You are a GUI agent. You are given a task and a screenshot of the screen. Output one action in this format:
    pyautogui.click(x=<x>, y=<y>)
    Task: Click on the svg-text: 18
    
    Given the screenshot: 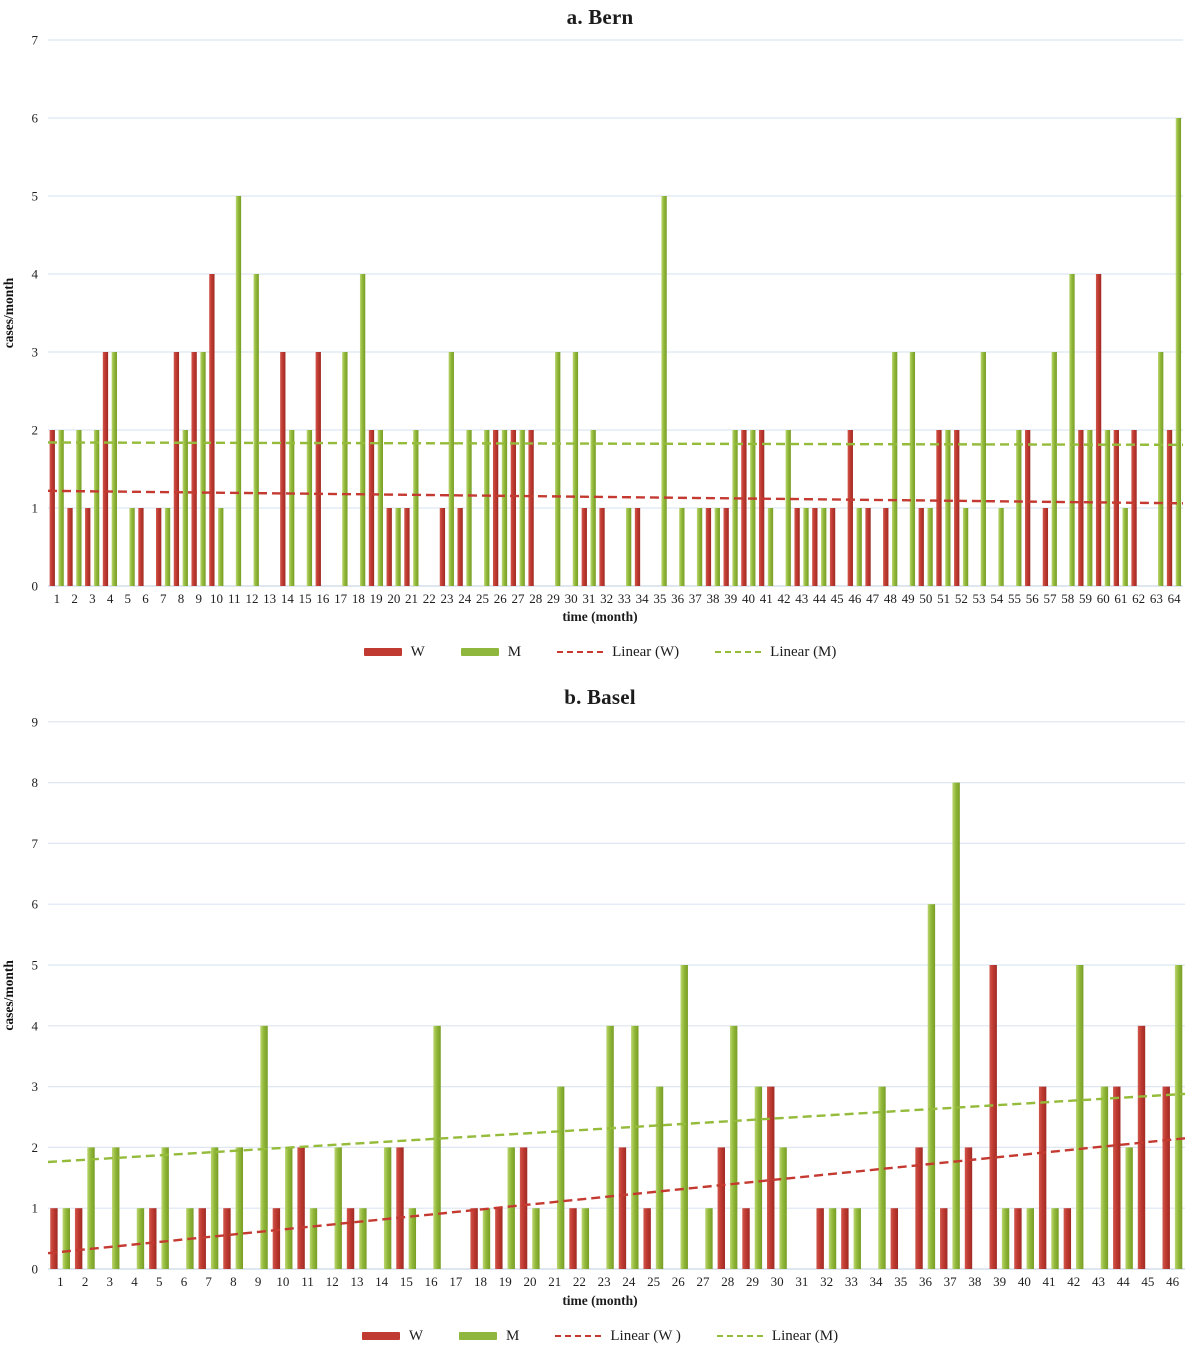 What is the action you would take?
    pyautogui.click(x=358, y=598)
    